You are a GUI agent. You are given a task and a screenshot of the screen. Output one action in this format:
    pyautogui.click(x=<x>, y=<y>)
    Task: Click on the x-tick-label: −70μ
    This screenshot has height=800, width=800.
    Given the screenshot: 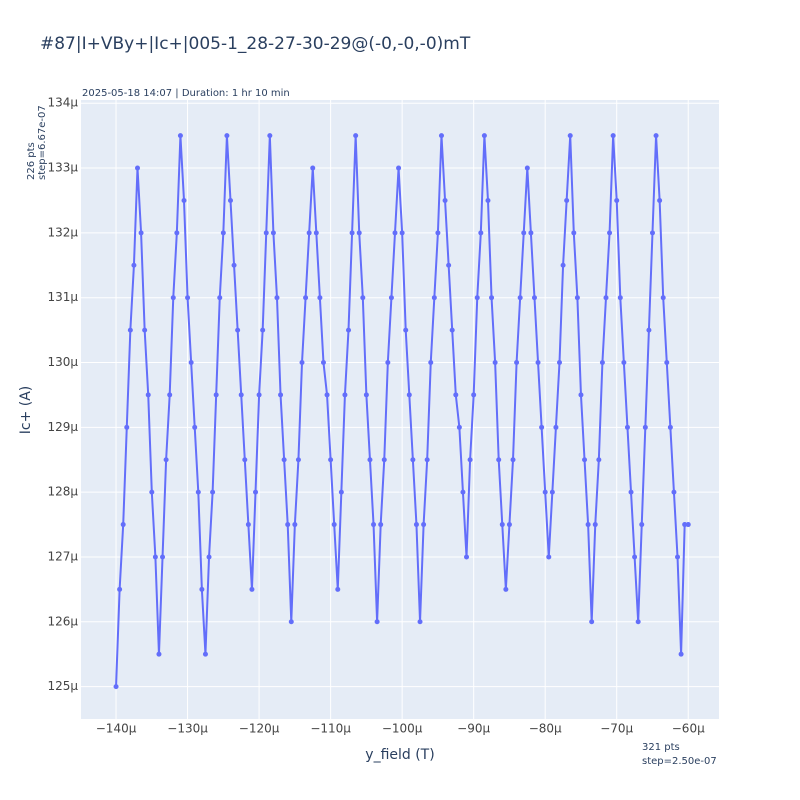 What is the action you would take?
    pyautogui.click(x=616, y=729)
    